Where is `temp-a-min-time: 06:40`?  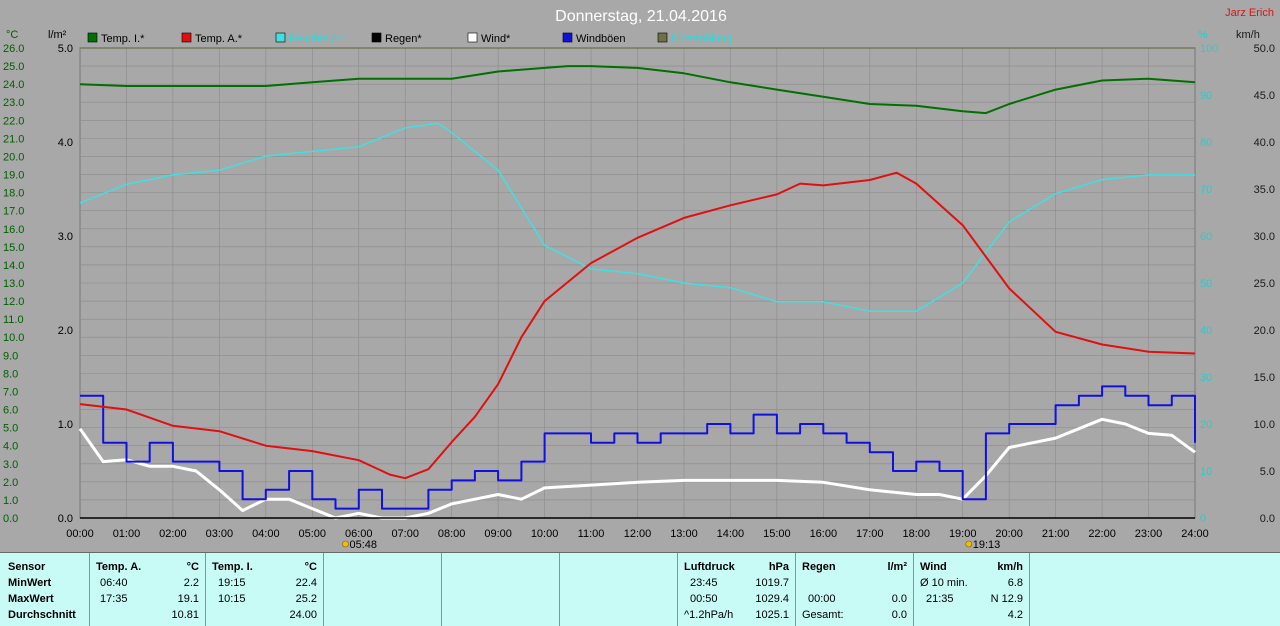 temp-a-min-time: 06:40 is located at coordinates (114, 583).